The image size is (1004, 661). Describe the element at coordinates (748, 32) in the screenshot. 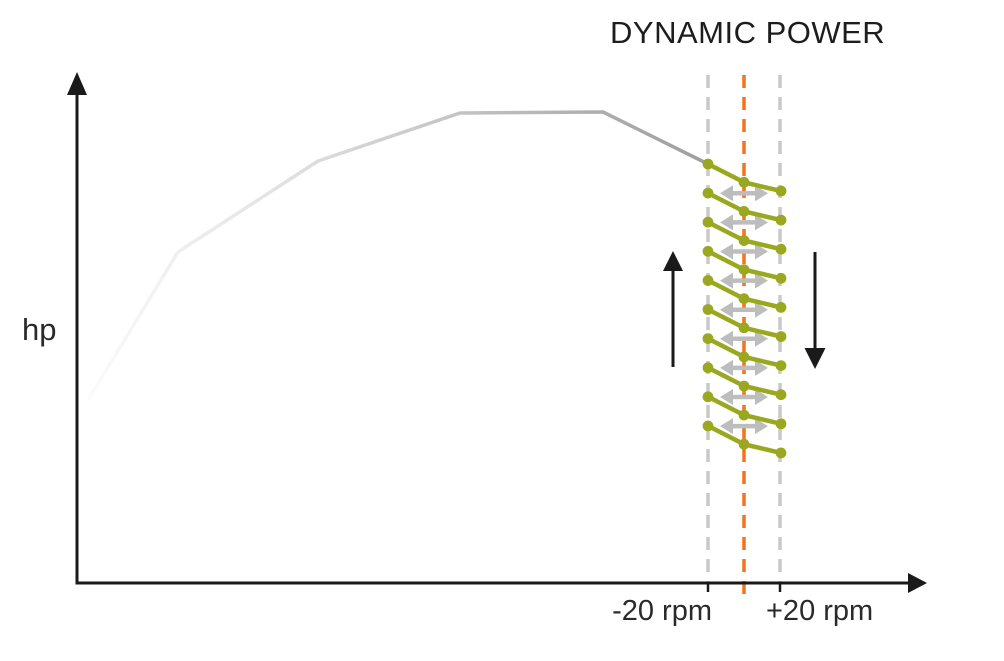

I see `chart-title: DYNAMIC POWER` at that location.